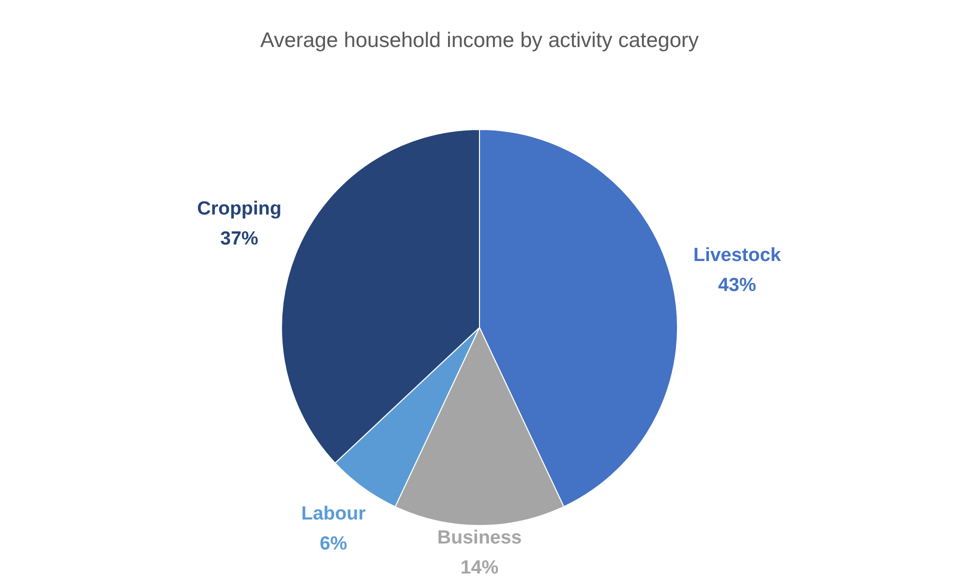  I want to click on slice-label: Cropping, so click(239, 209).